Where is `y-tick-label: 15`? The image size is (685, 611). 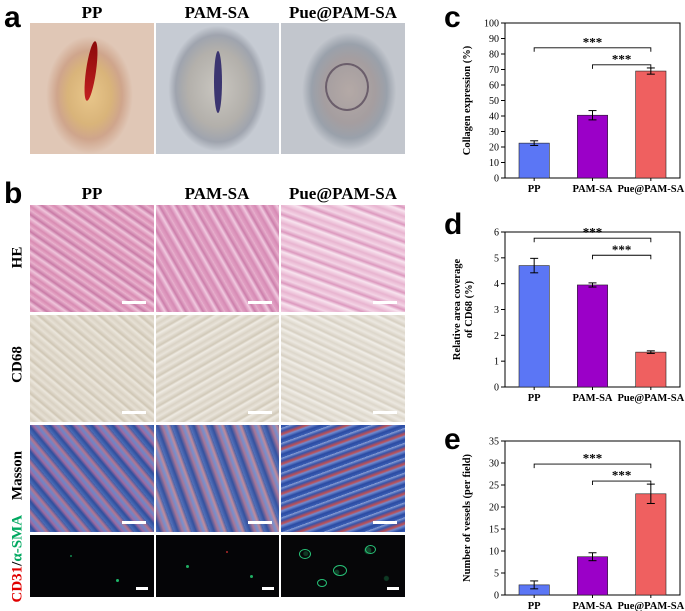
y-tick-label: 15 is located at coordinates (494, 530).